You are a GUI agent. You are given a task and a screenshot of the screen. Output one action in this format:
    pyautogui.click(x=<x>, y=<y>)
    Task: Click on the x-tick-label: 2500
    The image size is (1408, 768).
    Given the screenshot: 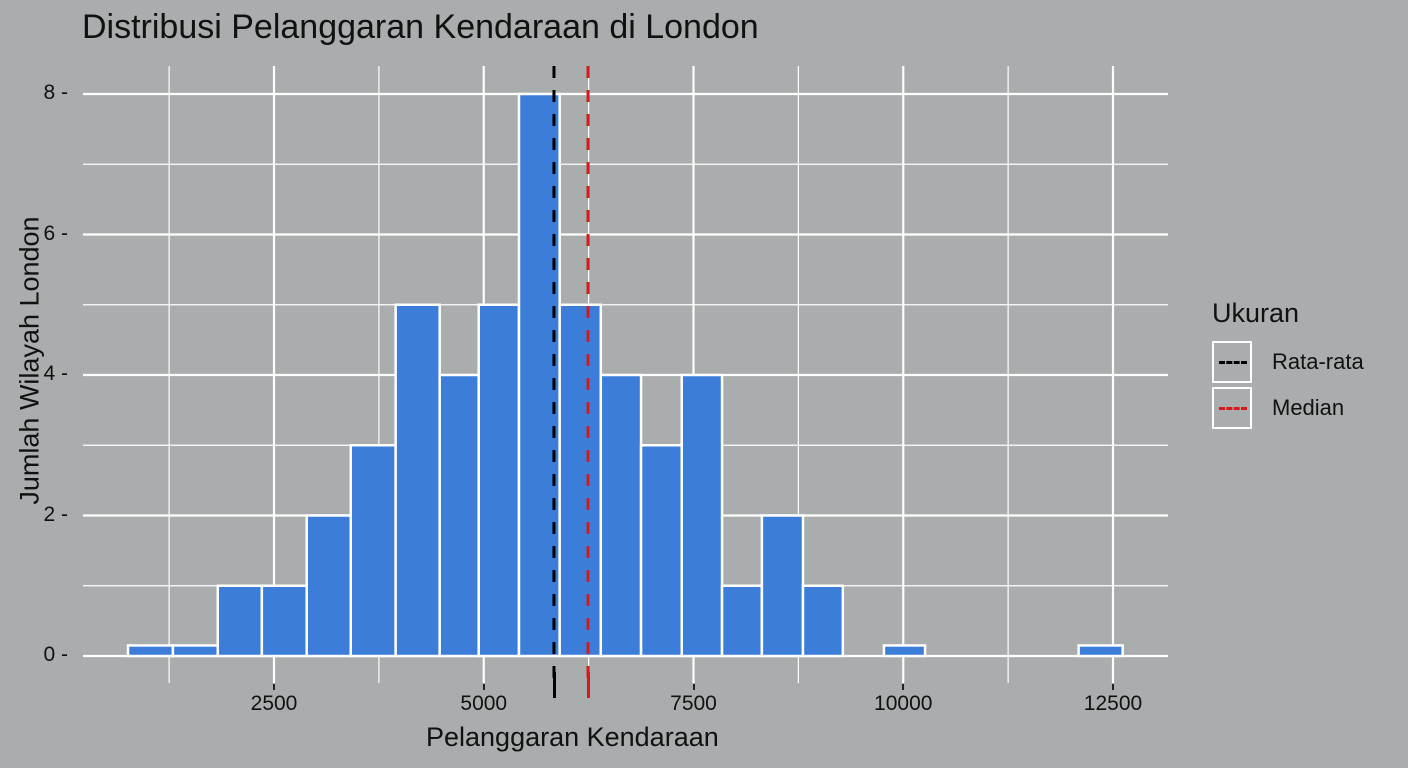 What is the action you would take?
    pyautogui.click(x=274, y=703)
    